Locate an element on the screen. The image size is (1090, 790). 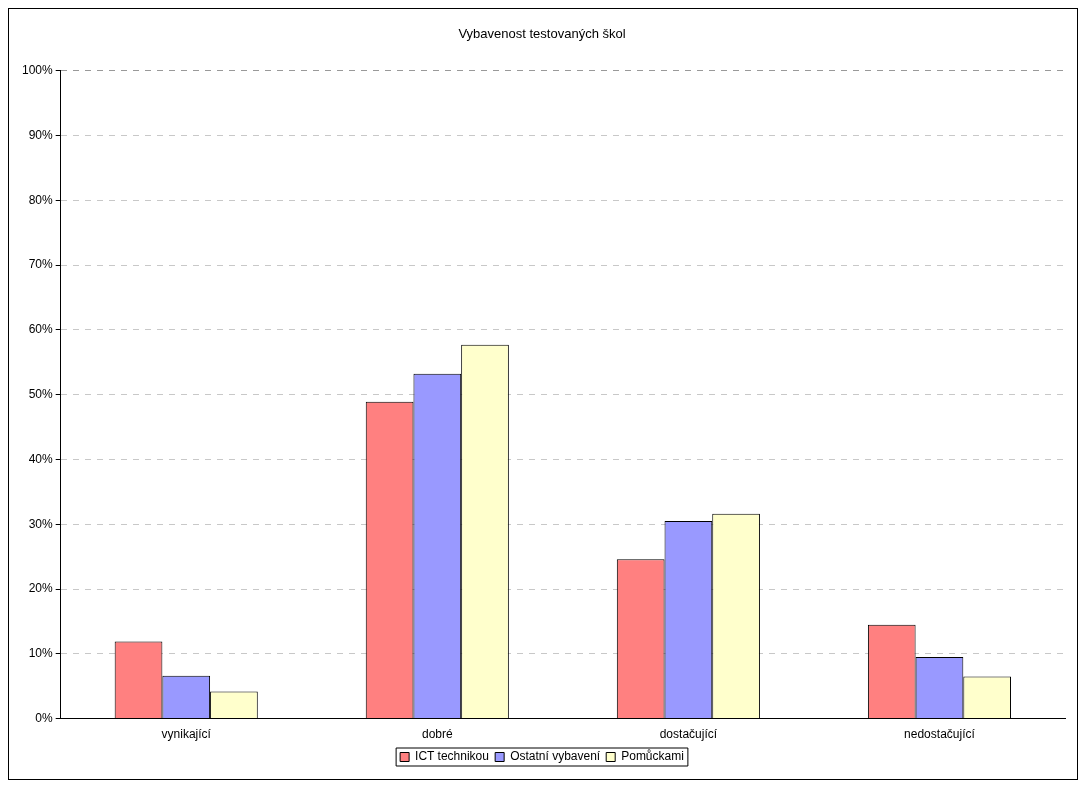
legend-label: Pomůckami is located at coordinates (652, 756).